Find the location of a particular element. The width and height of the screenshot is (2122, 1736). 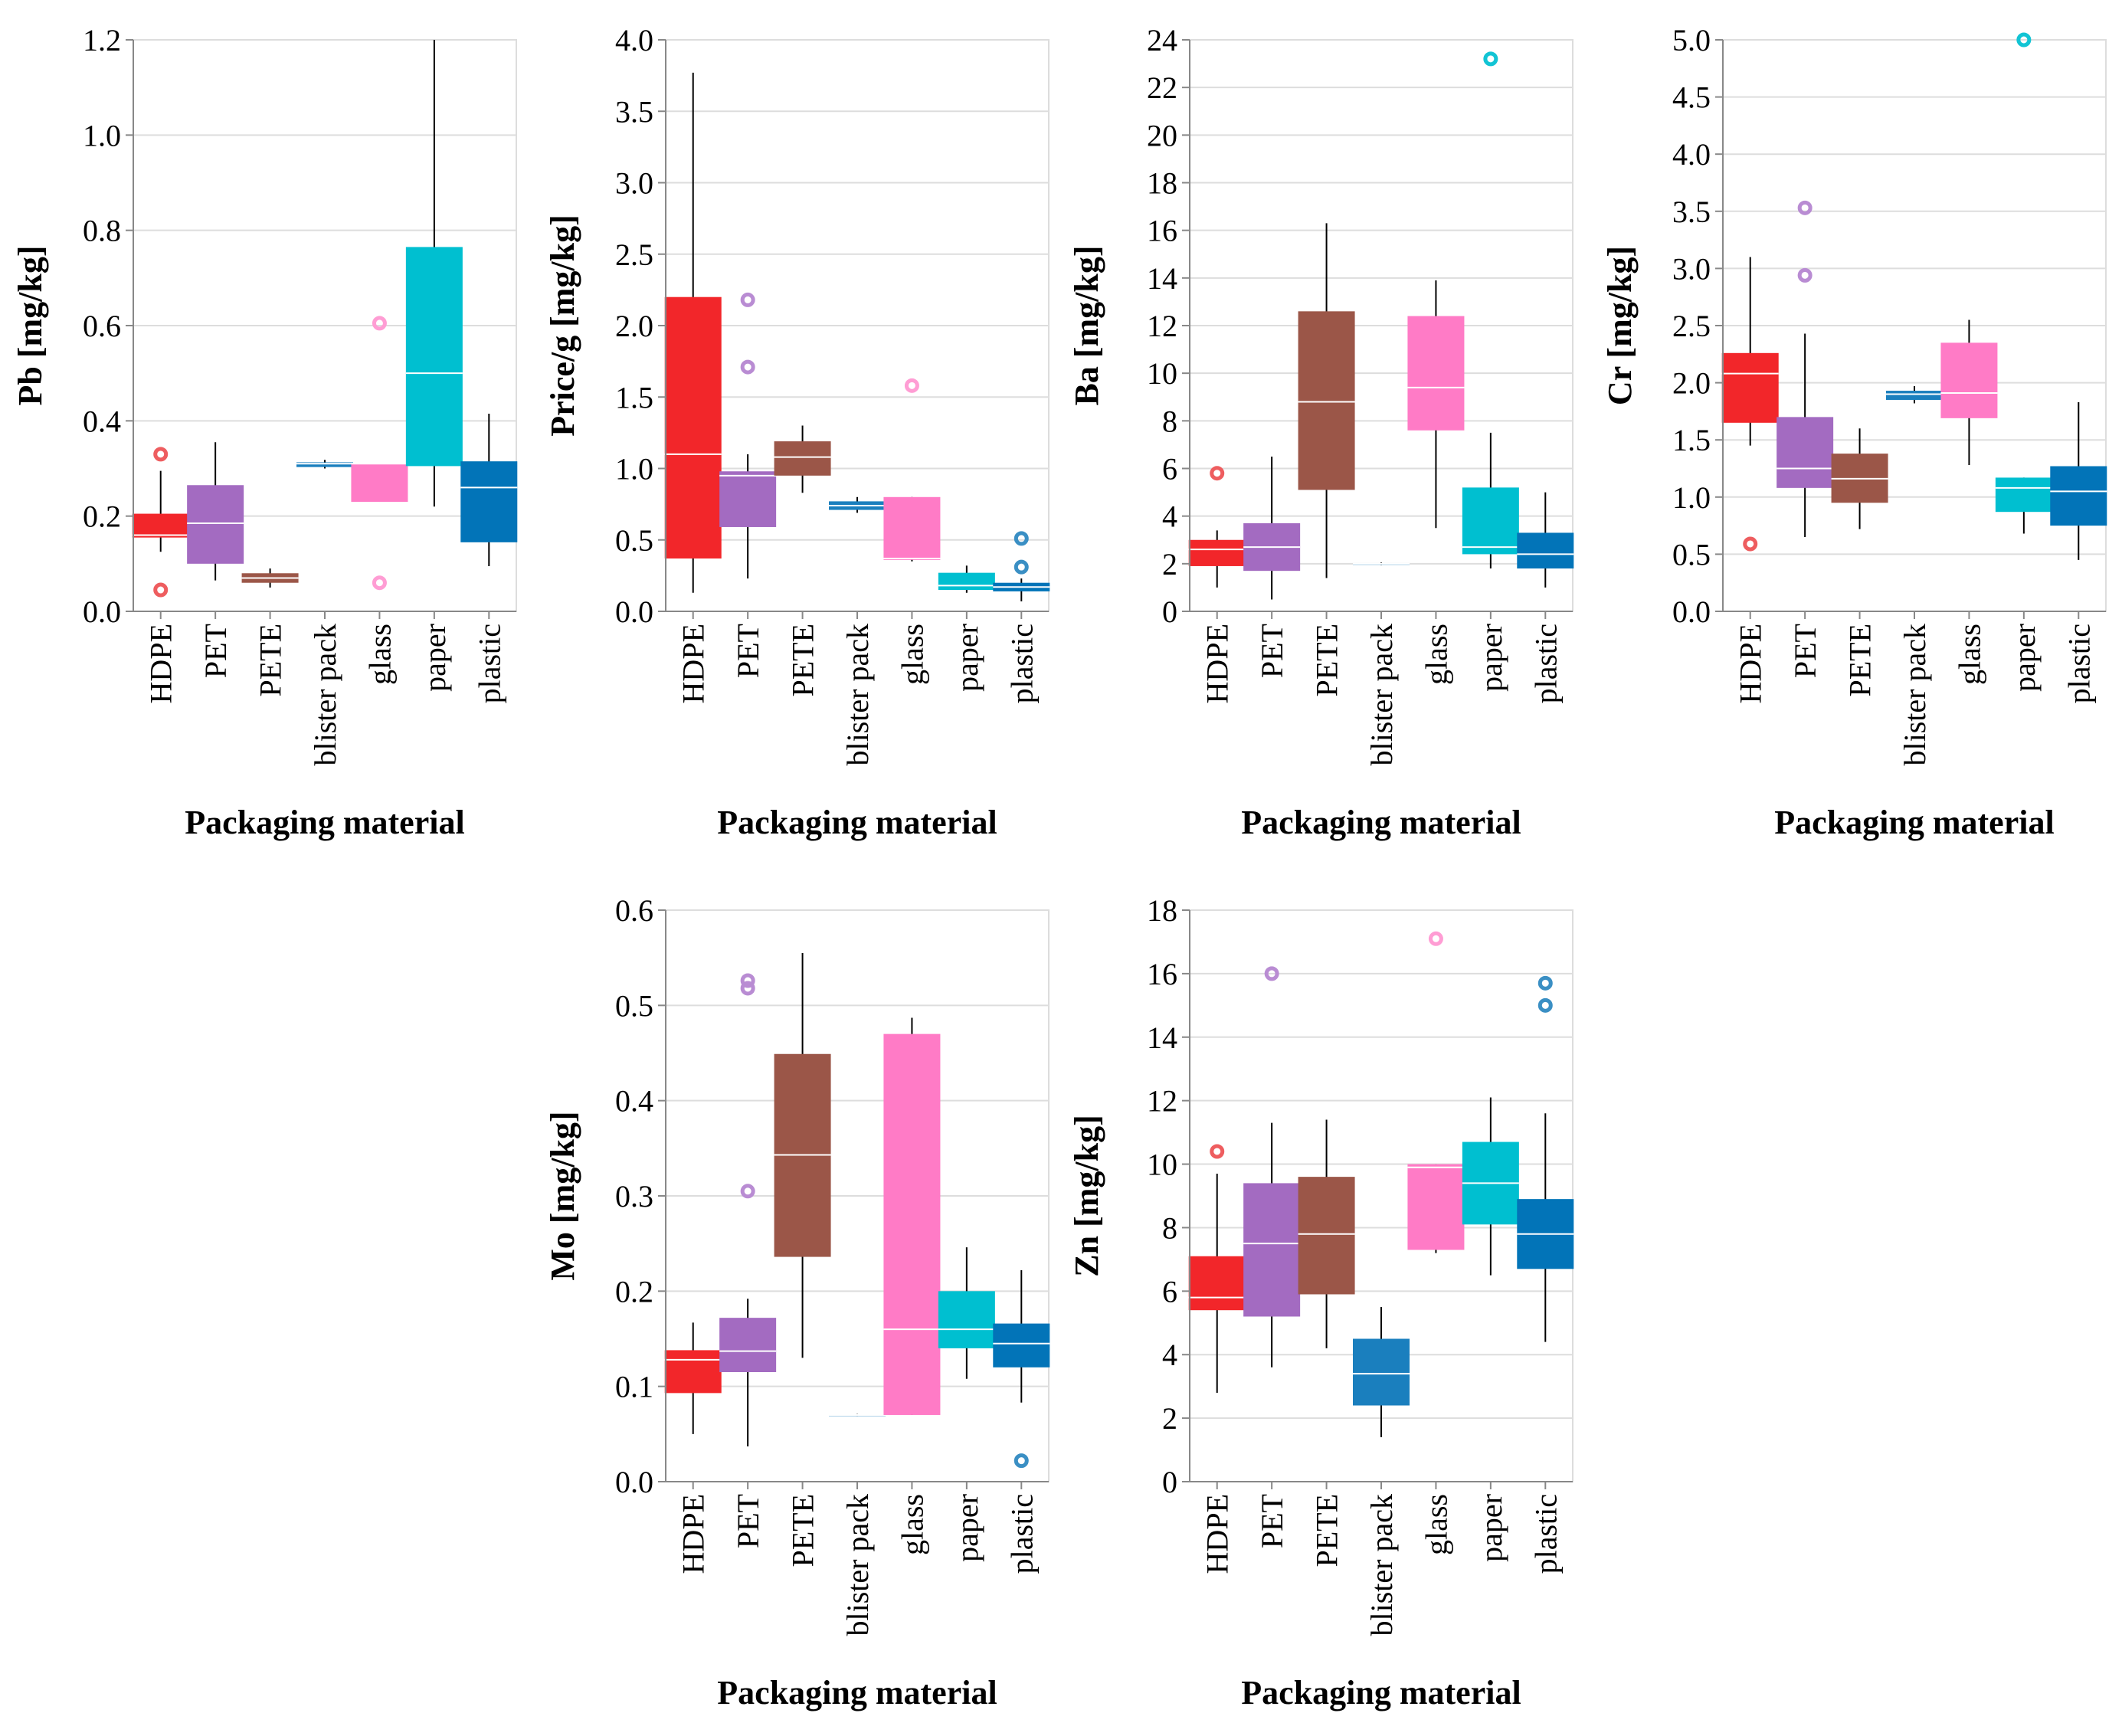

y-axis-title: Cr [mg/kg] is located at coordinates (1620, 325).